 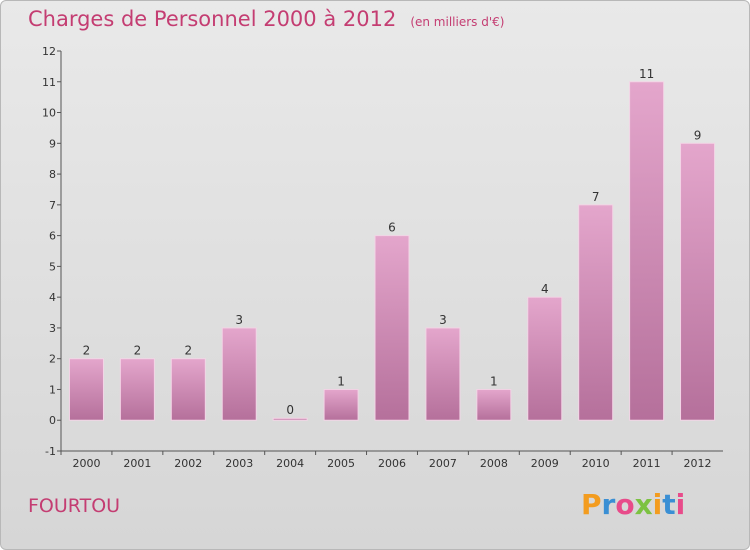 I want to click on x-tick-label: 2010, so click(x=596, y=463).